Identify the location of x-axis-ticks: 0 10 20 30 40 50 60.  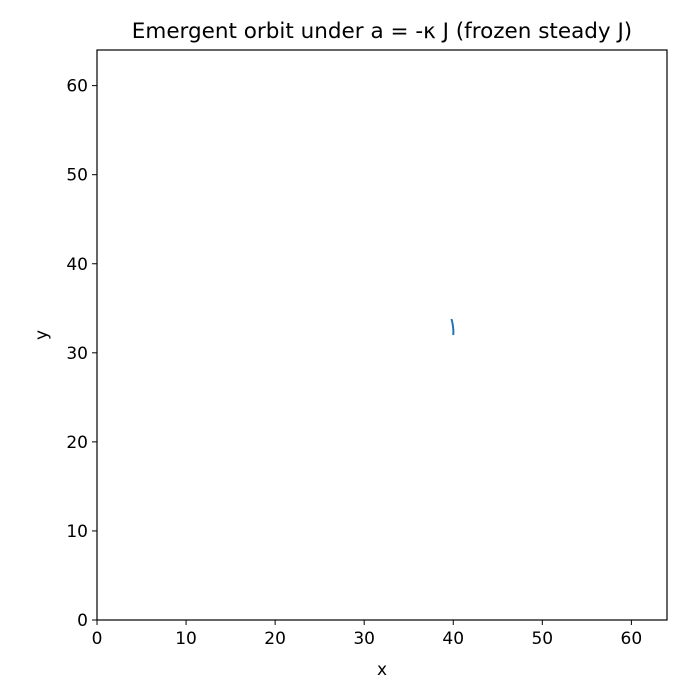
(367, 634).